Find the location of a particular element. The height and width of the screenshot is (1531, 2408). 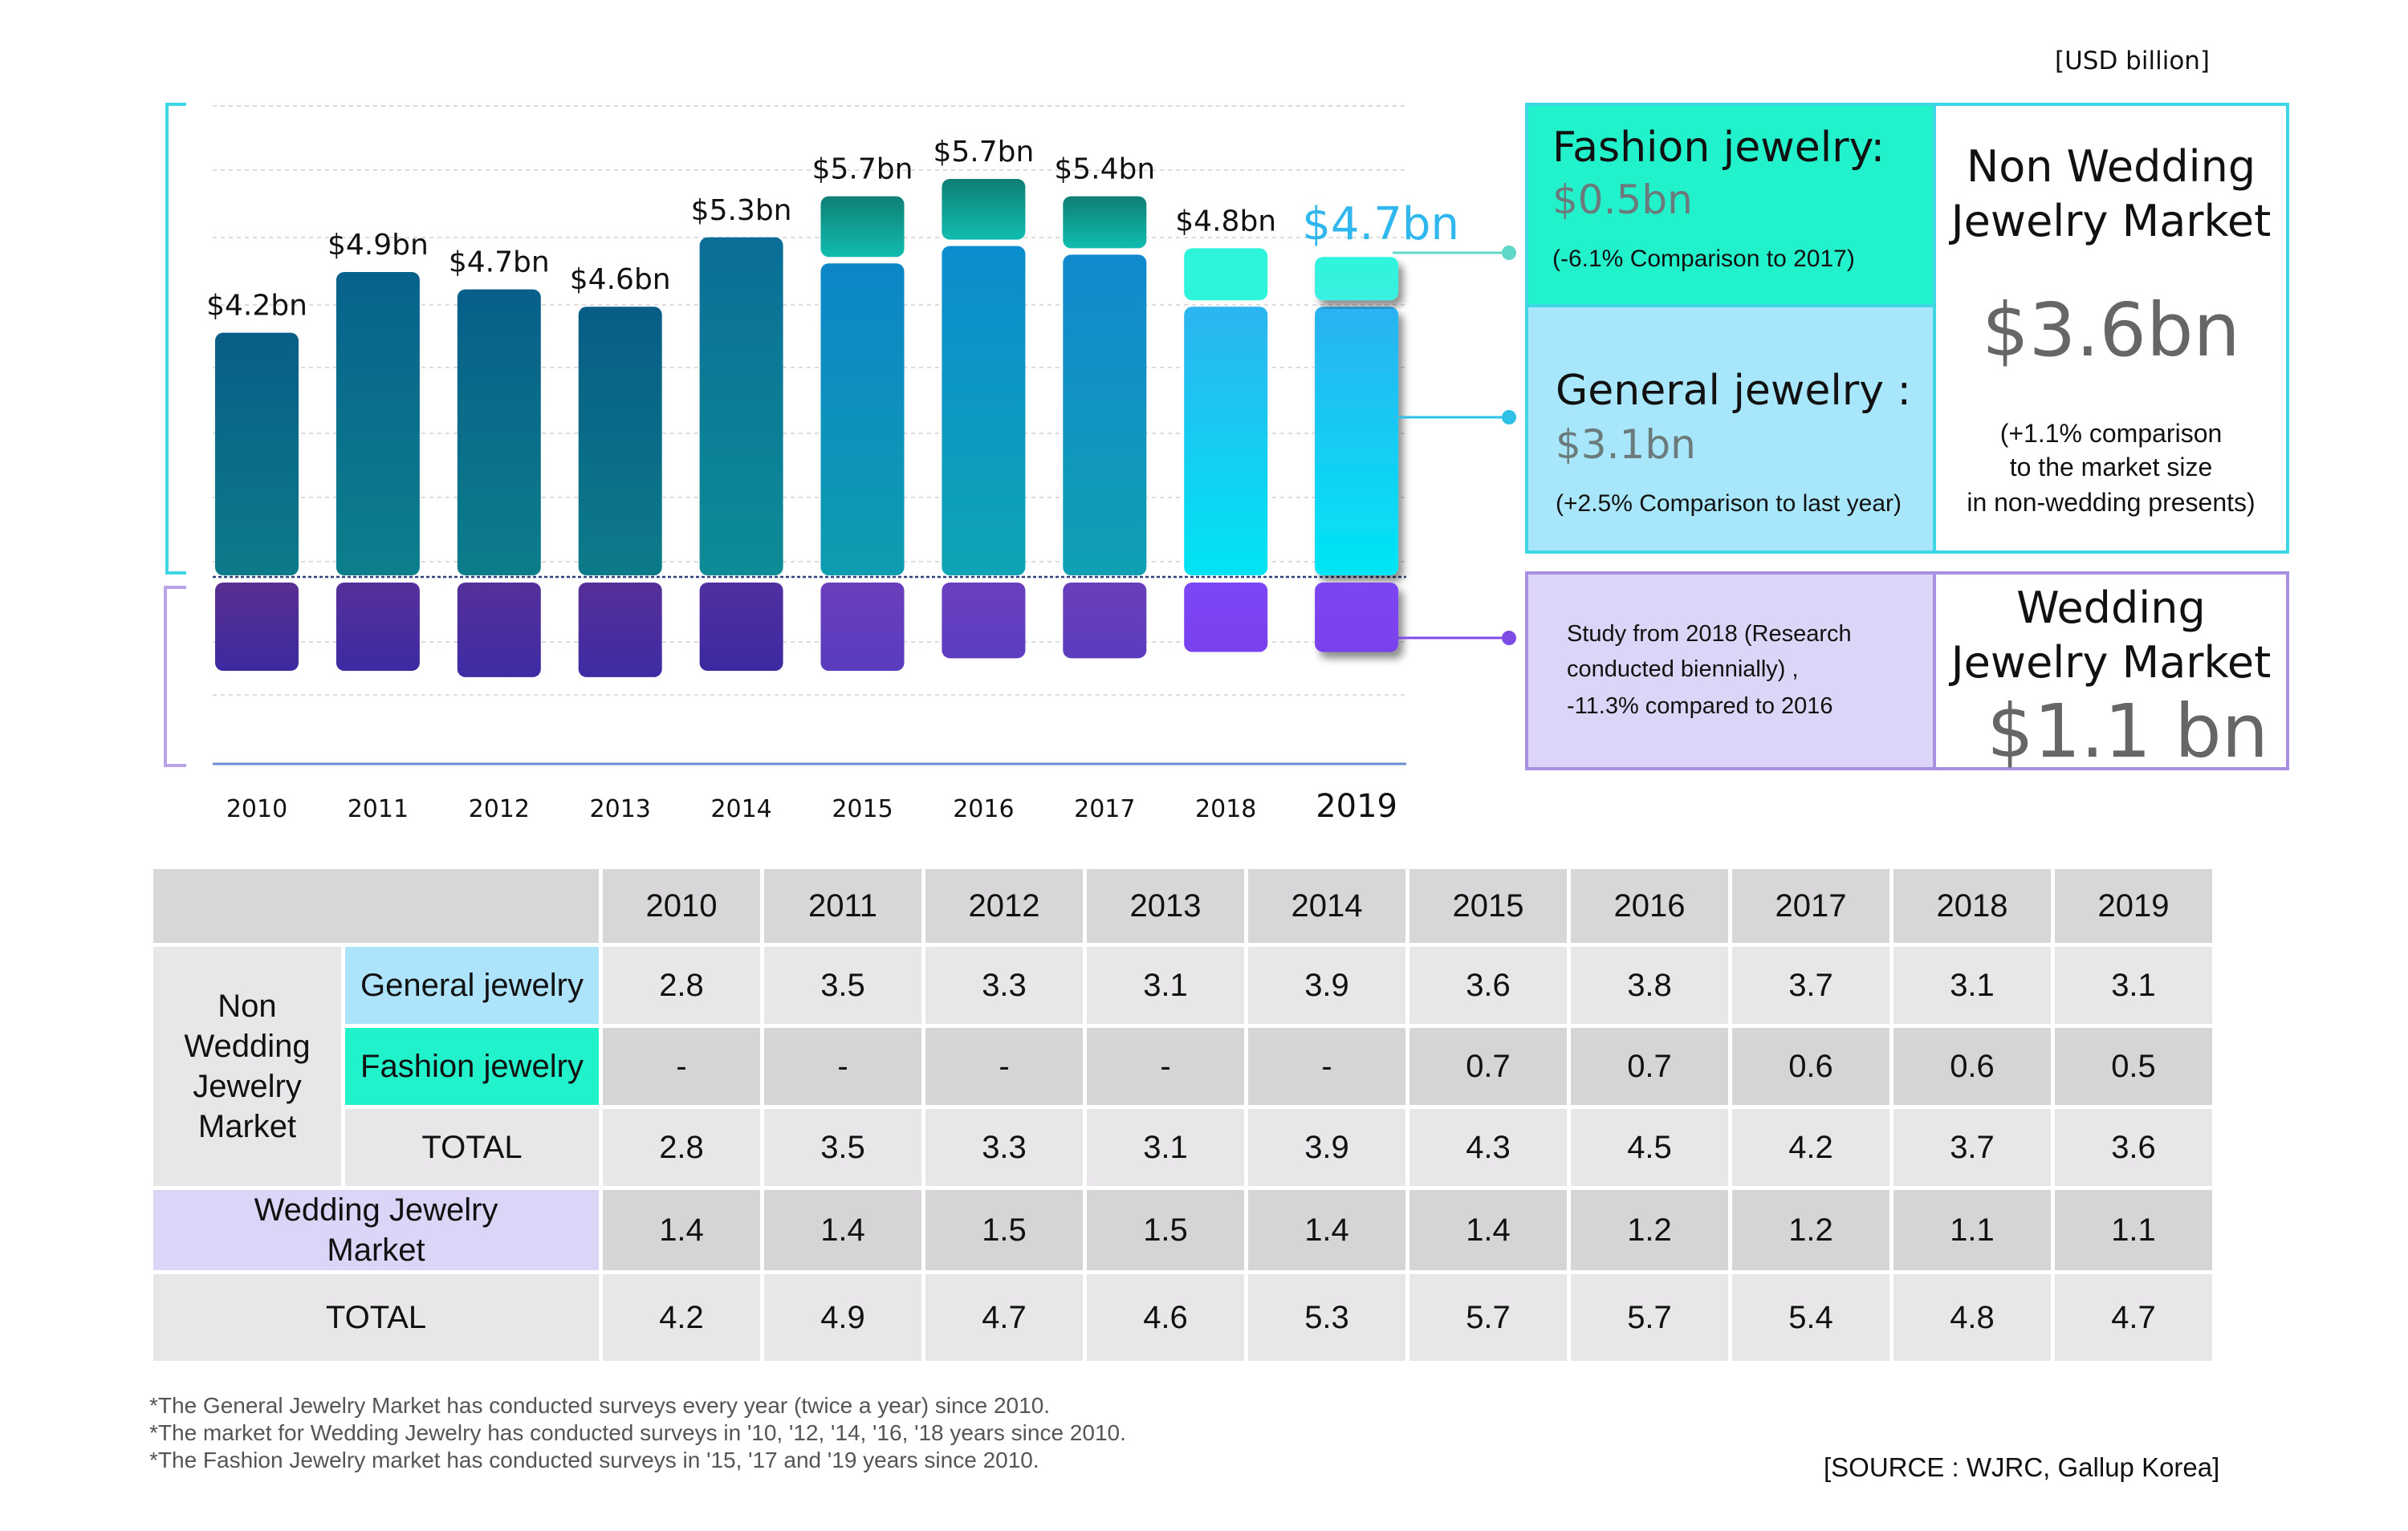

source-note: [SOURCE : WJRC, Gallup Korea] is located at coordinates (2022, 1467).